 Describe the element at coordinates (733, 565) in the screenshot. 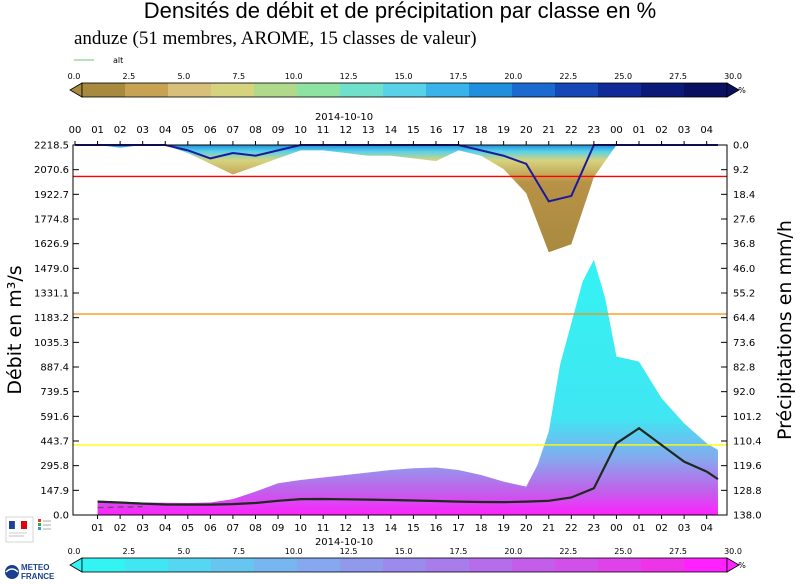

I see `flow-colorbar-arrow-right` at that location.